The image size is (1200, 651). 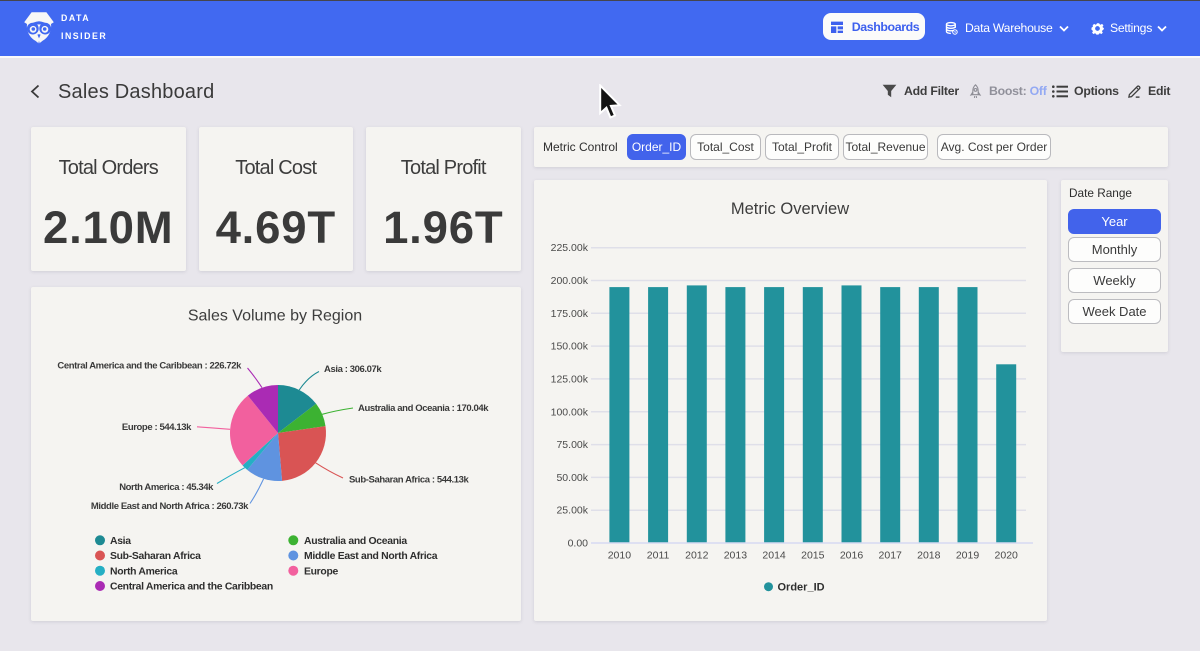 I want to click on svg-text: 75.00k, so click(x=572, y=445).